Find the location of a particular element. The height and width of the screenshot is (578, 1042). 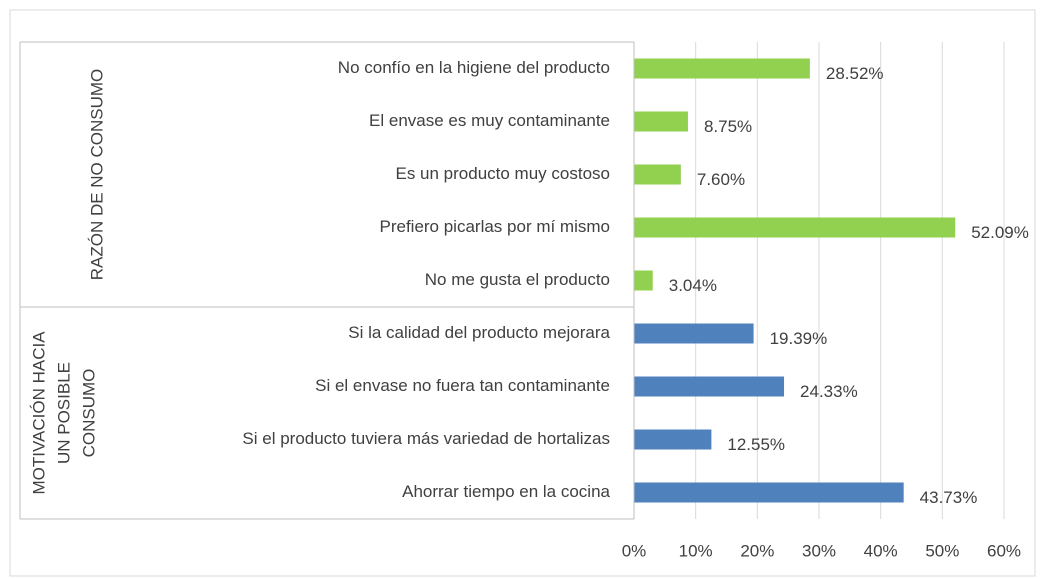

x-tick-label: 40% is located at coordinates (881, 550).